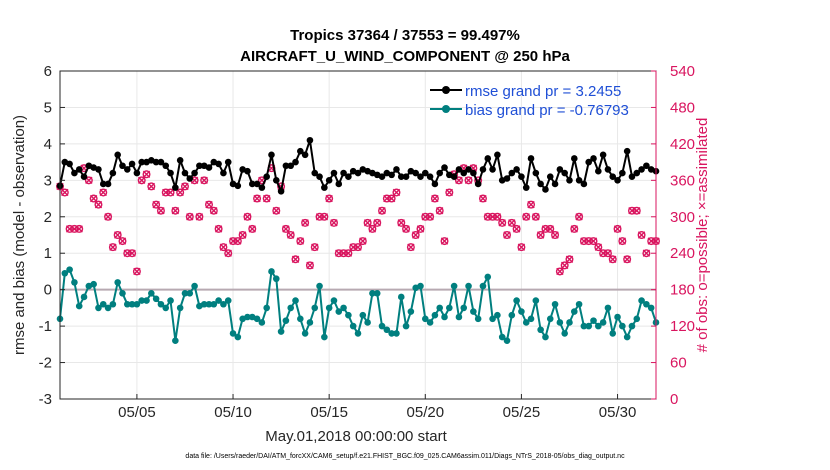  What do you see at coordinates (48, 107) in the screenshot?
I see `y-tick-label: 5` at bounding box center [48, 107].